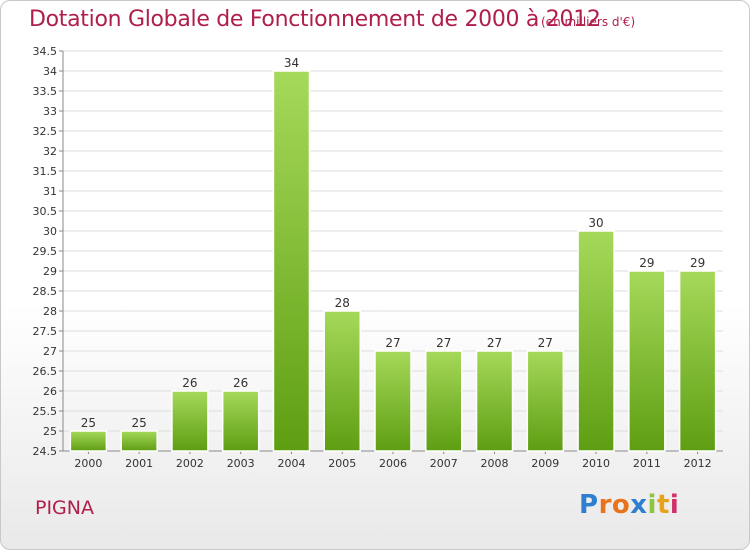  I want to click on x-tick-label: 2007, so click(444, 463).